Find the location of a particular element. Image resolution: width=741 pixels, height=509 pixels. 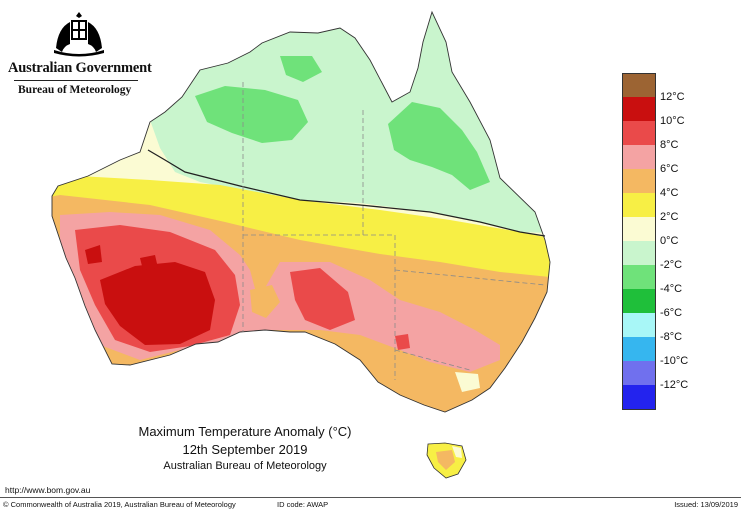

gov-name: Australian Government is located at coordinates (80, 68).